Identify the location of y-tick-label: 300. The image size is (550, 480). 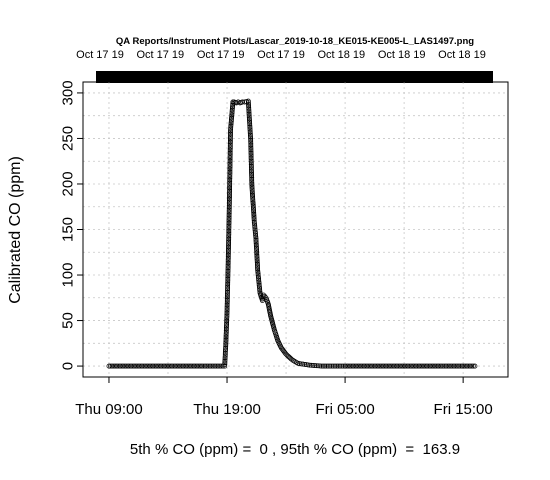
(67, 92).